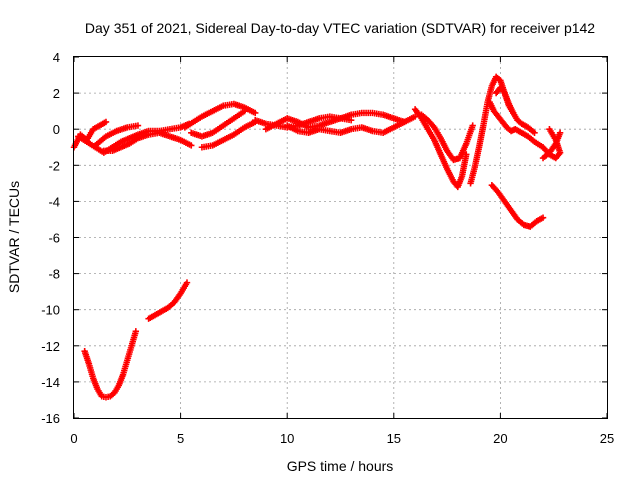 Image resolution: width=640 pixels, height=480 pixels. I want to click on y-tick-label: -10, so click(50, 310).